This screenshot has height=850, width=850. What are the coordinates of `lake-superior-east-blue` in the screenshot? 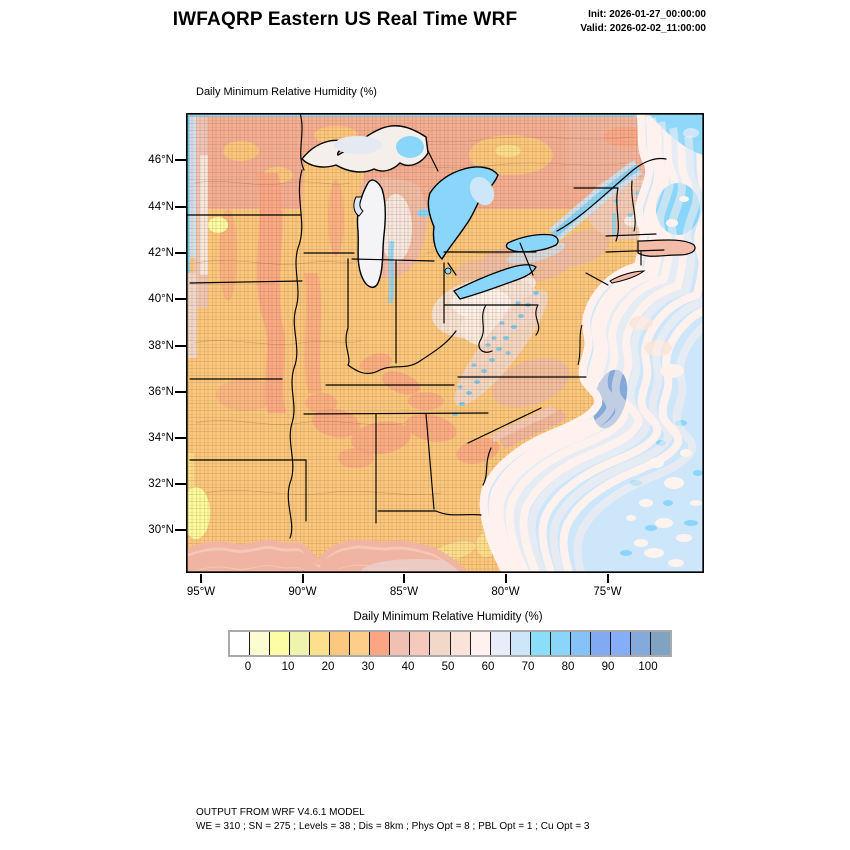 It's located at (410, 147).